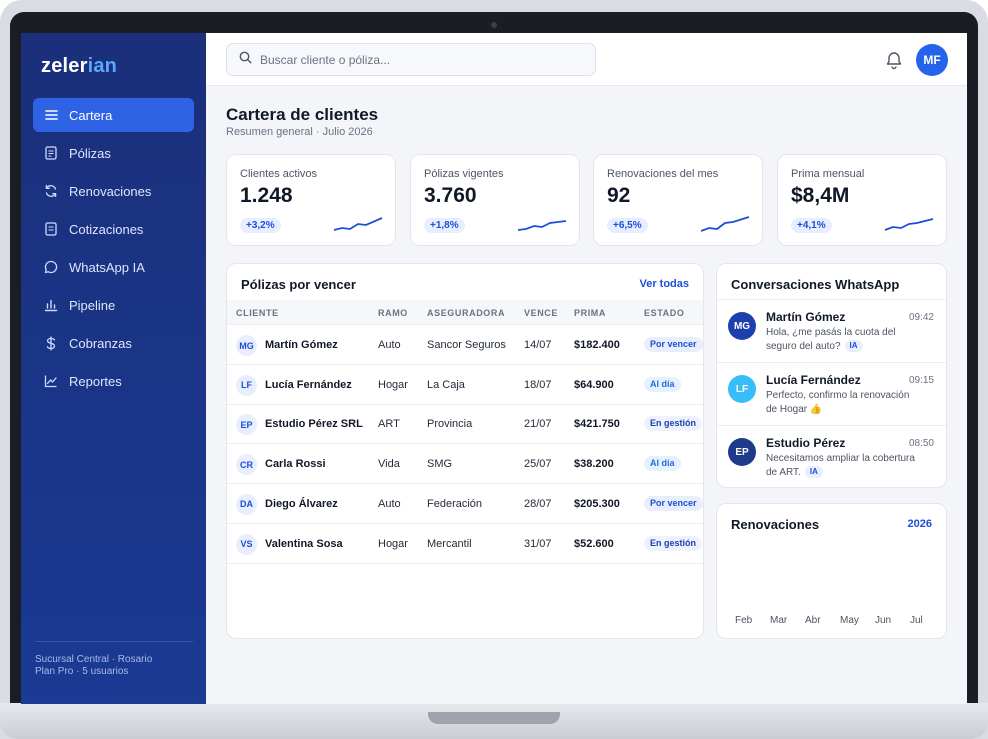 Image resolution: width=988 pixels, height=739 pixels. Describe the element at coordinates (619, 195) in the screenshot. I see `kpi-value: 92` at that location.